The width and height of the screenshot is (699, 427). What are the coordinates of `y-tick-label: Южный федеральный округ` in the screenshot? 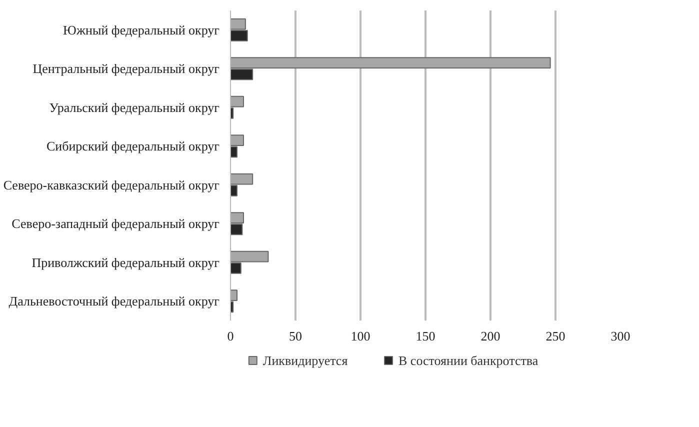 It's located at (141, 30).